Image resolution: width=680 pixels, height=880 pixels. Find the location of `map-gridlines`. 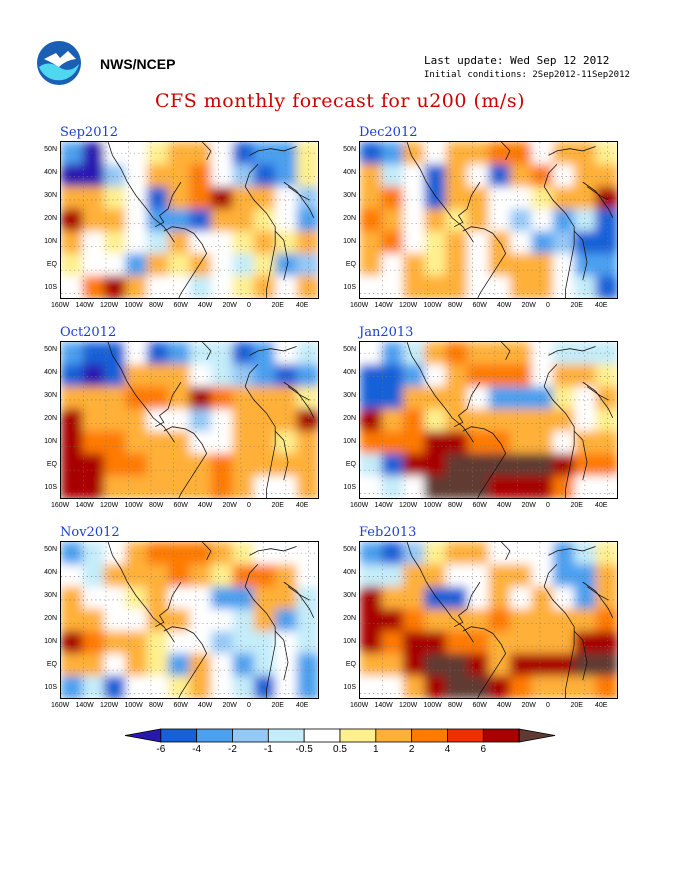

map-gridlines is located at coordinates (488, 220).